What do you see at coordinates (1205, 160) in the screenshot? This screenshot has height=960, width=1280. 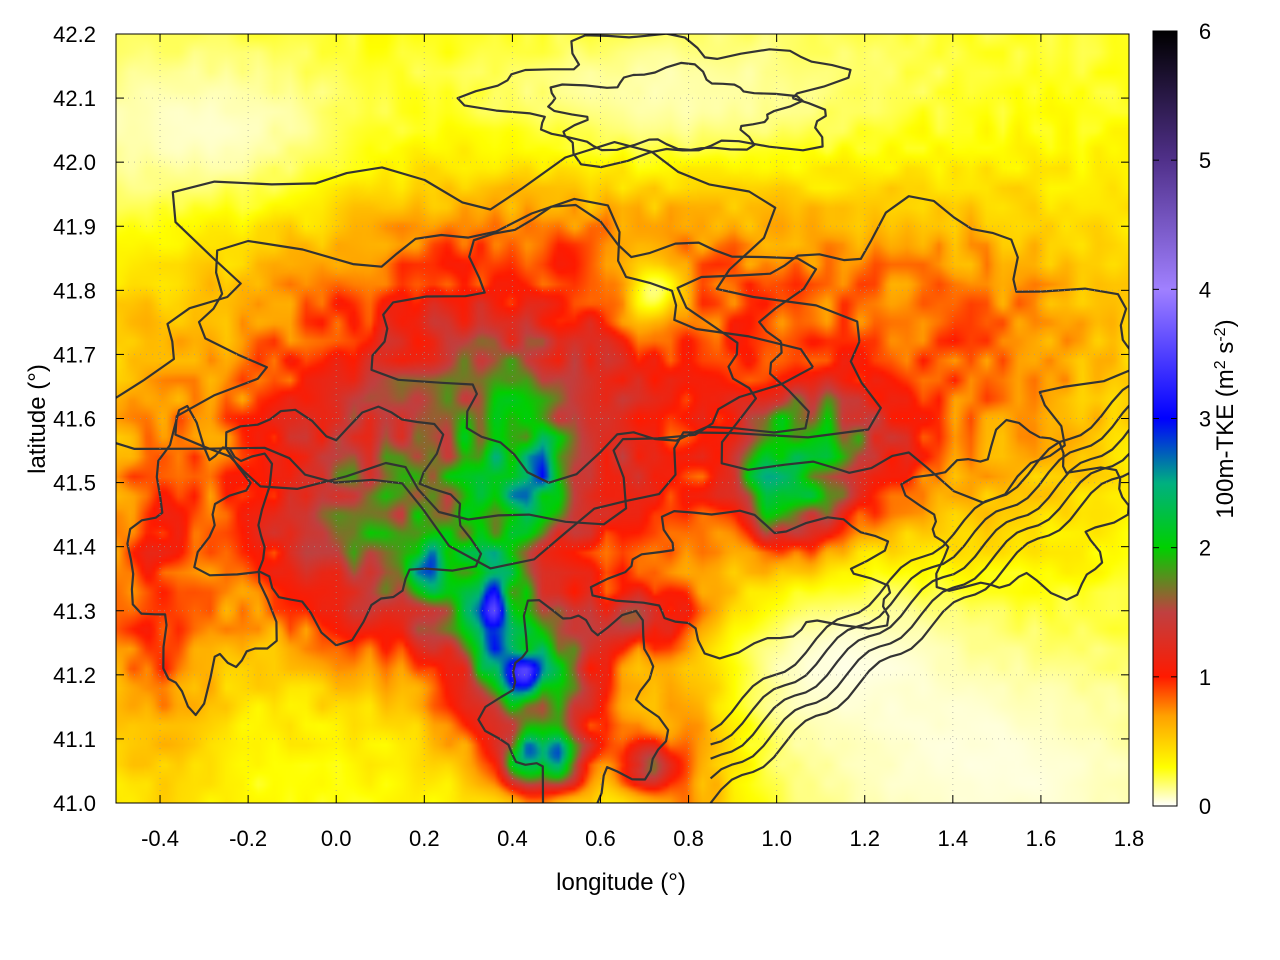 I see `colorbar-tick-label: 5` at bounding box center [1205, 160].